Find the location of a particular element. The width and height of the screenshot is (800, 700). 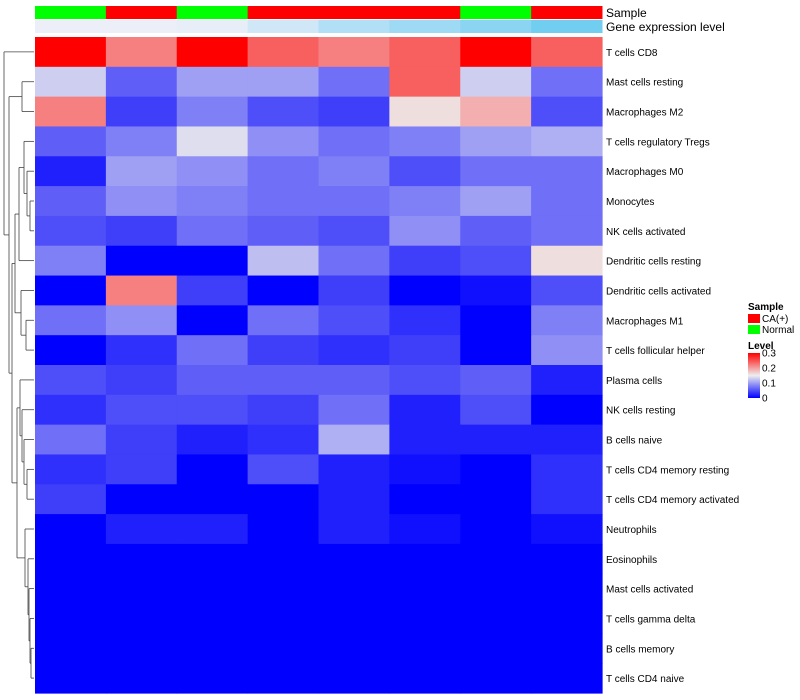

legend-level-tick: 0.1 is located at coordinates (769, 384).